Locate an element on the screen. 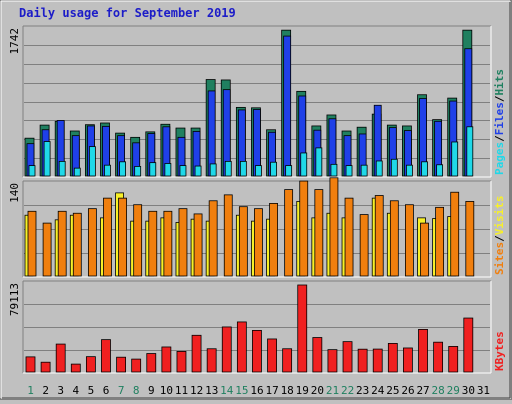  x-tick-label: 2 is located at coordinates (45, 390).